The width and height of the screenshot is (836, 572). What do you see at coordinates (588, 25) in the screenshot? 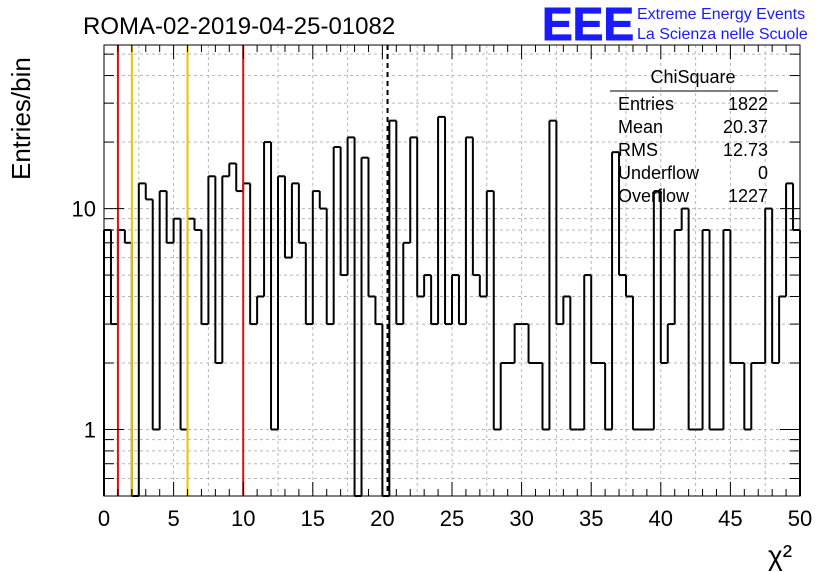
I see `eee-logo: EEE` at bounding box center [588, 25].